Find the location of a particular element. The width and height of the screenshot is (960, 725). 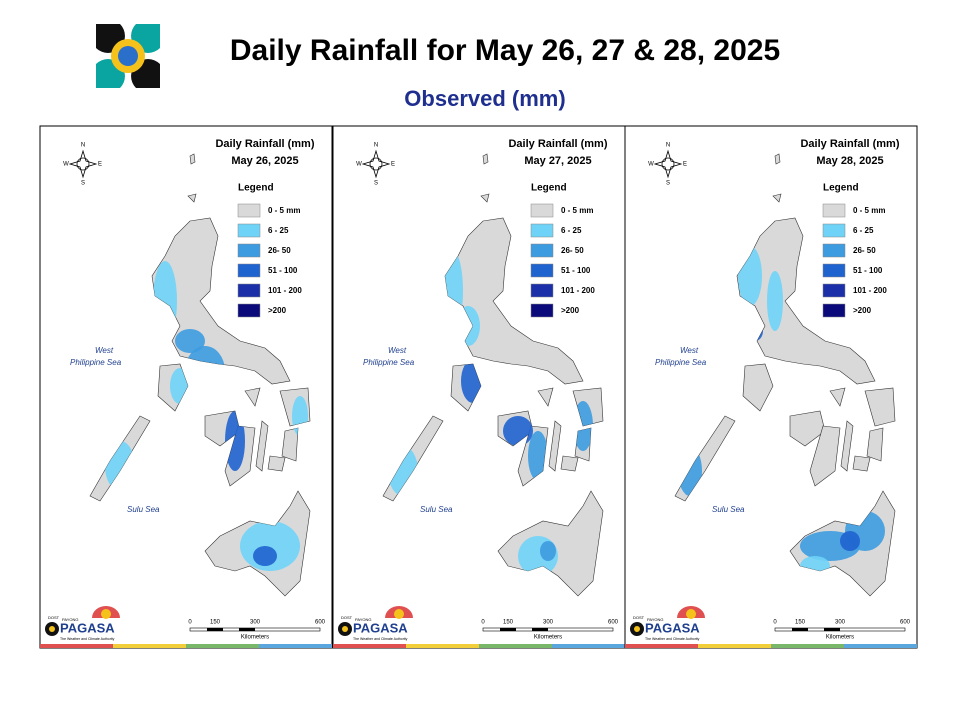

logo-text: DOST is located at coordinates (639, 617).